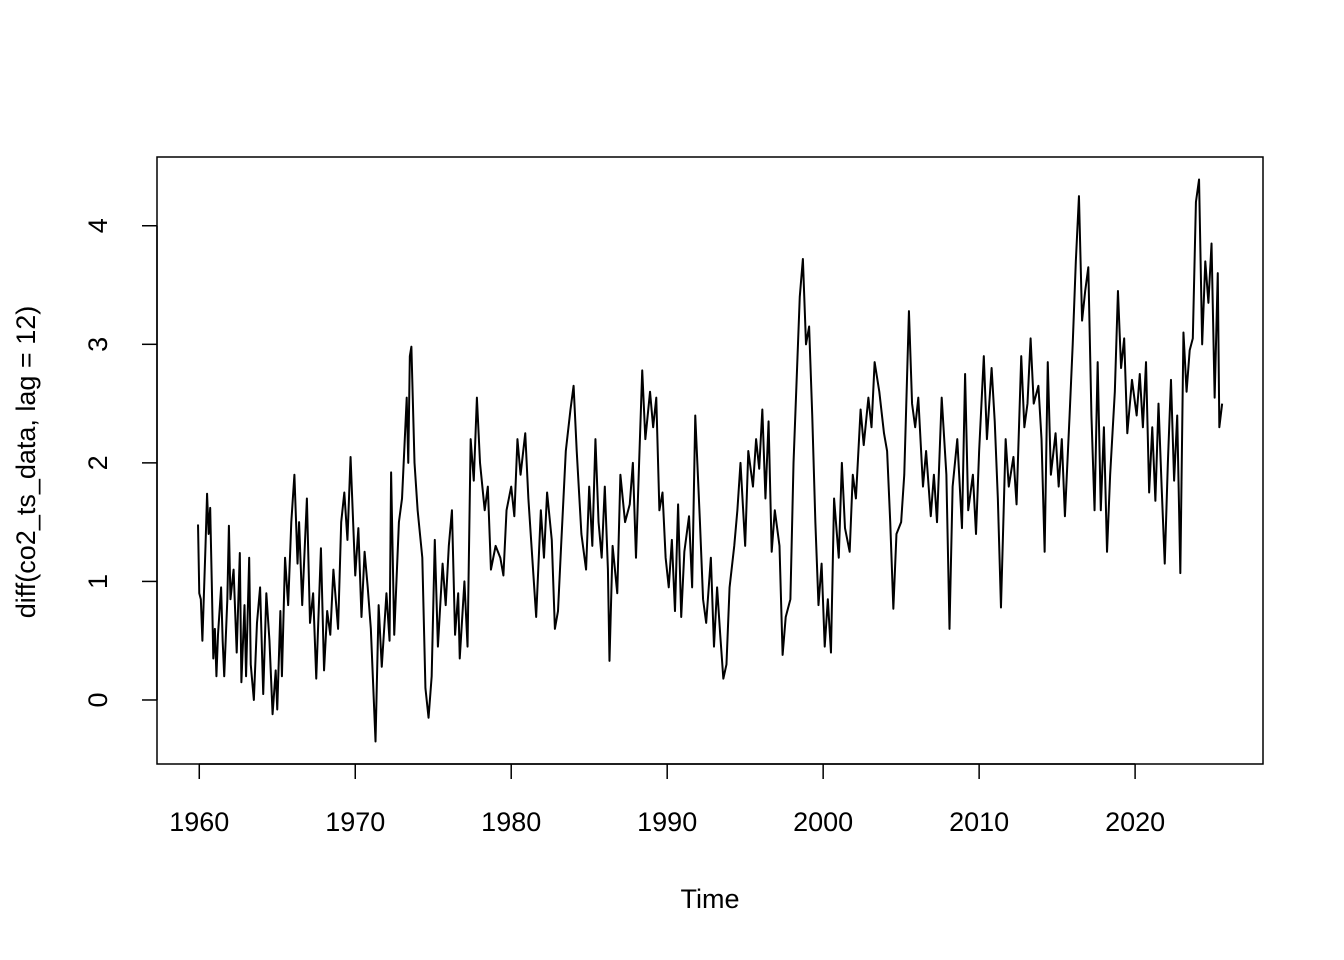 The width and height of the screenshot is (1344, 960). I want to click on y-tick-label: 3, so click(98, 344).